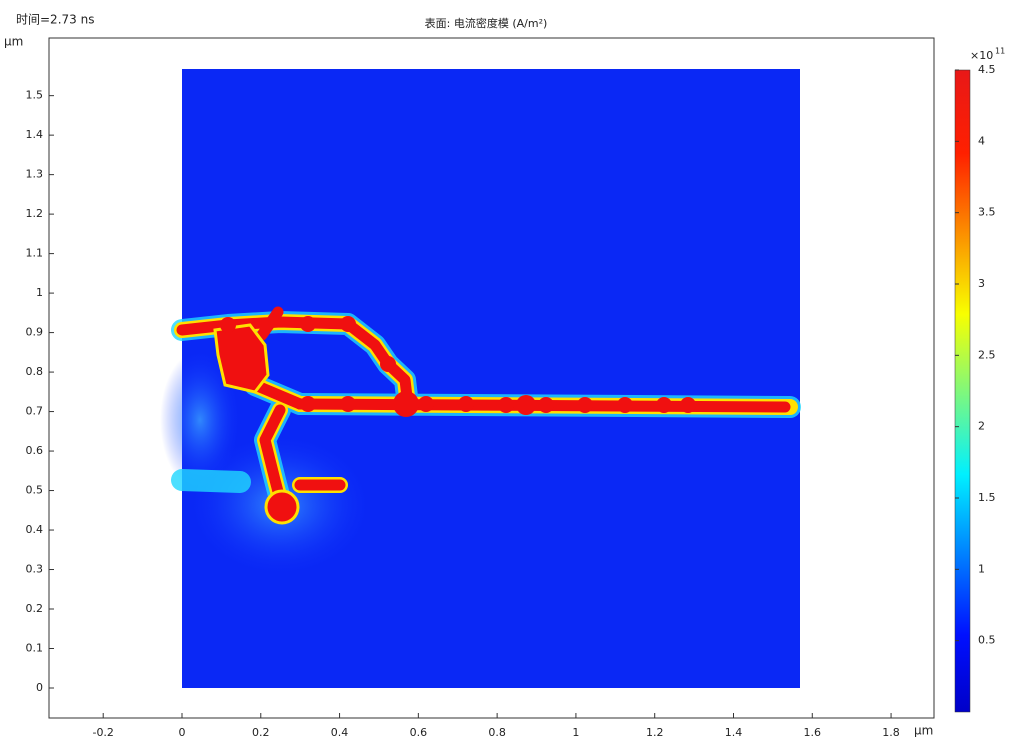 The image size is (1026, 742). I want to click on y-tick-label: 1, so click(39, 292).